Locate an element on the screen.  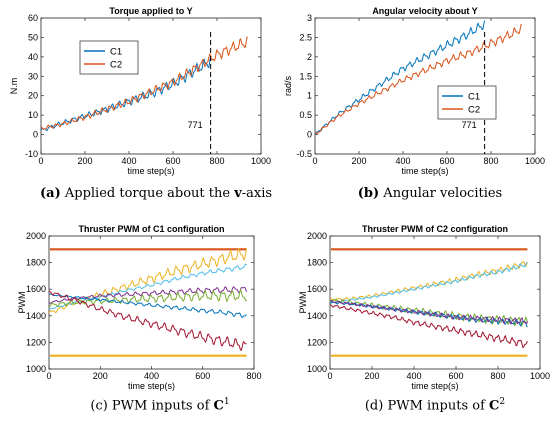
plot-area-d is located at coordinates (435, 302).